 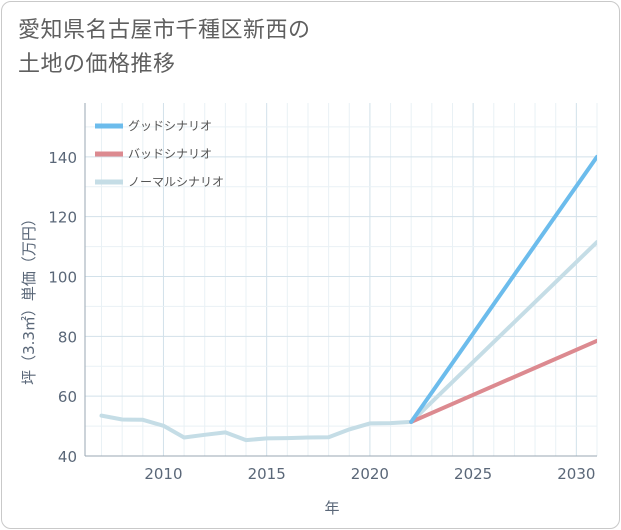 What do you see at coordinates (62, 158) in the screenshot?
I see `y-tick-label: 140` at bounding box center [62, 158].